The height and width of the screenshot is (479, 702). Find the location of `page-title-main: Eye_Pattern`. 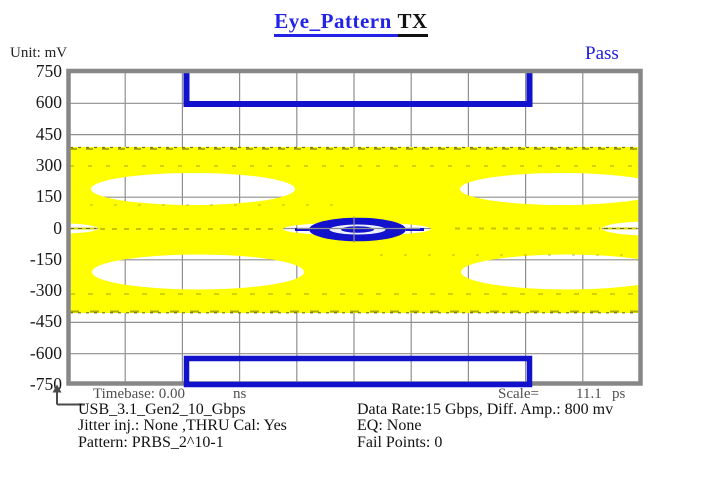

page-title-main: Eye_Pattern is located at coordinates (333, 23).